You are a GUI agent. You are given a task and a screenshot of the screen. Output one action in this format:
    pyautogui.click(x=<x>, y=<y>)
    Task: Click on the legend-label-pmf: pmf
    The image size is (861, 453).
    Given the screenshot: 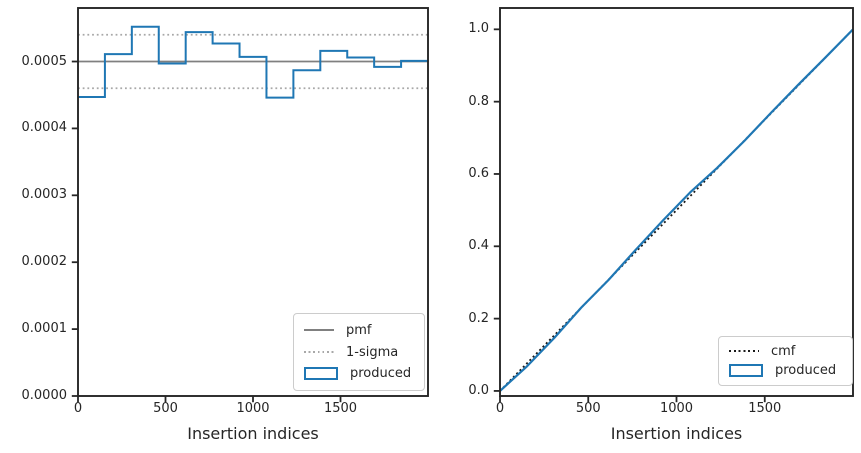 What is the action you would take?
    pyautogui.click(x=359, y=330)
    